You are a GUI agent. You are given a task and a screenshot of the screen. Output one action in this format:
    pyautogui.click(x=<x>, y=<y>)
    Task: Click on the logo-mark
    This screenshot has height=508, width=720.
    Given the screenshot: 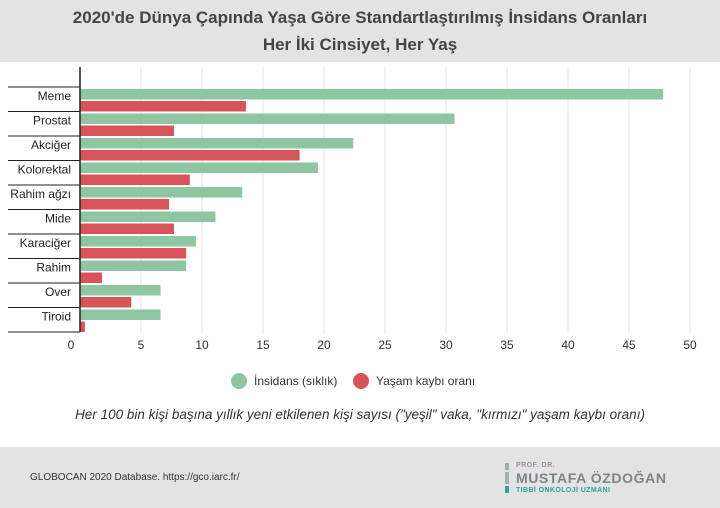 What is the action you would take?
    pyautogui.click(x=507, y=478)
    